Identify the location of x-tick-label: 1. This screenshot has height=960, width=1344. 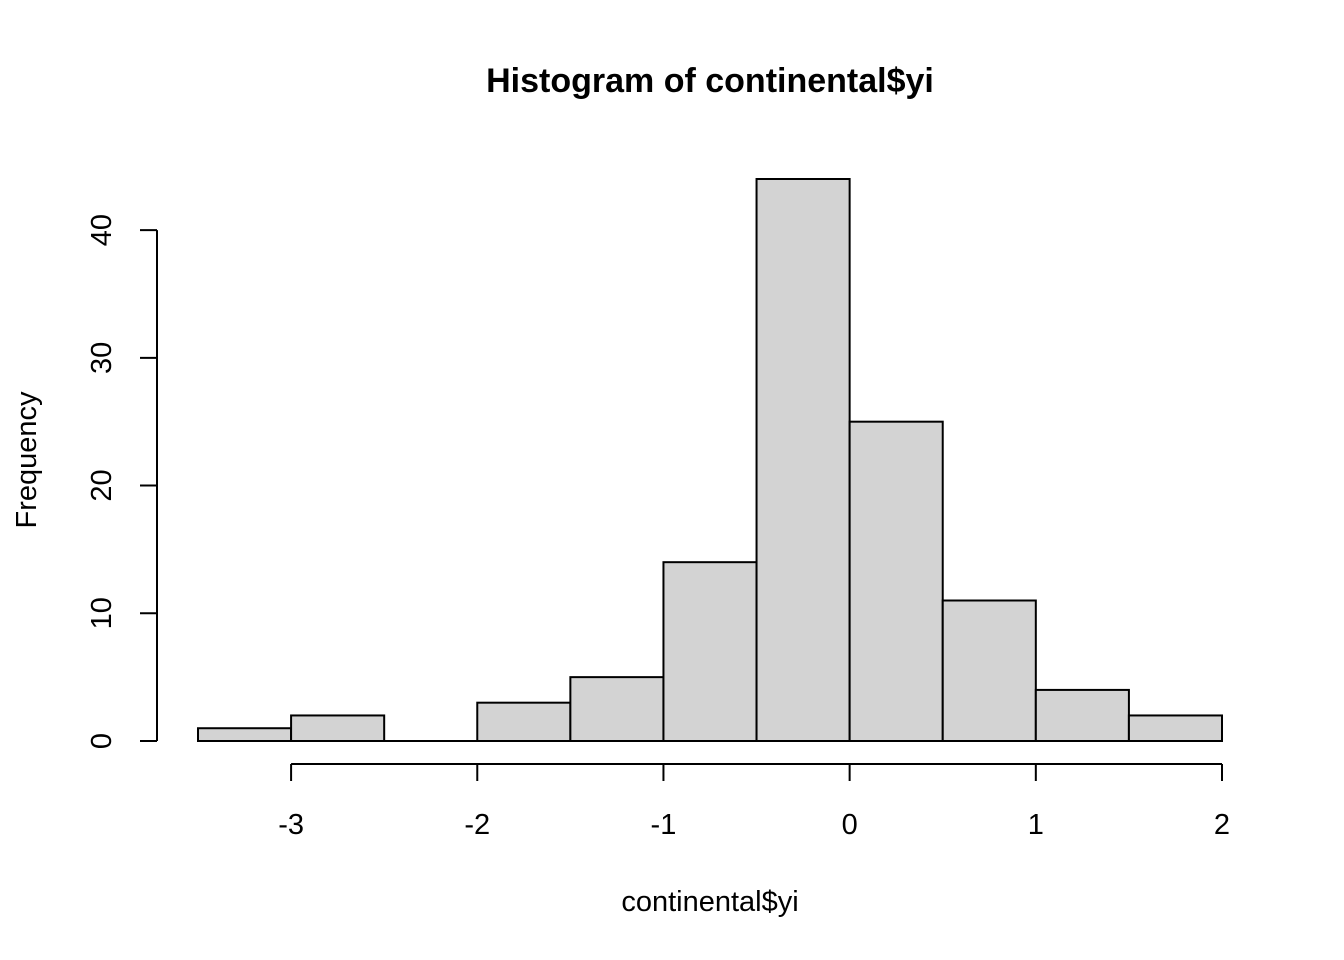
(1036, 825).